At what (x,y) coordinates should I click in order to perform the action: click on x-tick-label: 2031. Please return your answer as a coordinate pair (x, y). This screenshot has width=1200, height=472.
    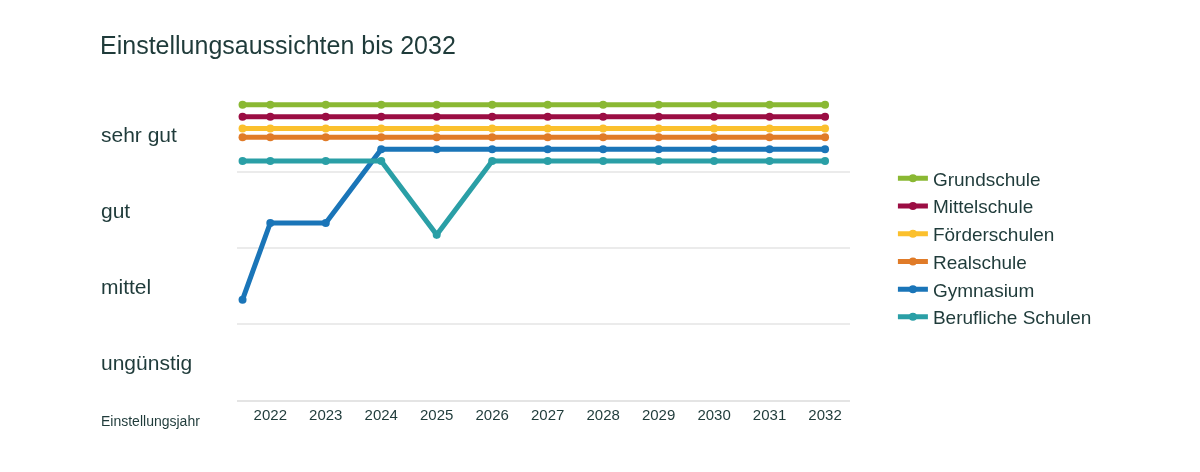
    Looking at the image, I should click on (769, 414).